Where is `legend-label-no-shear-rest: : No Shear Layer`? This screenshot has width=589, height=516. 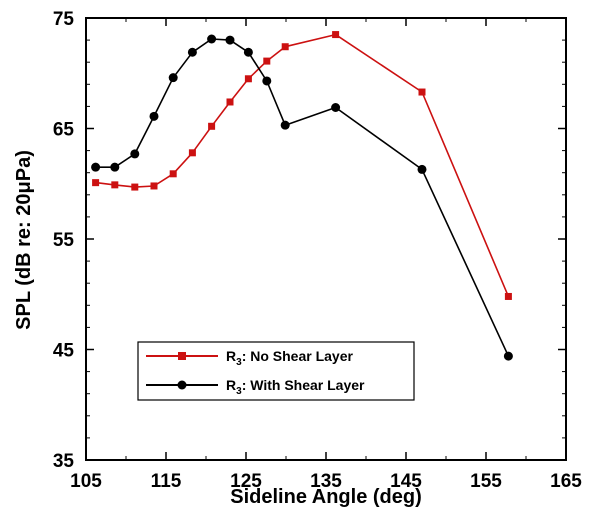
legend-label-no-shear-rest: : No Shear Layer is located at coordinates (298, 356).